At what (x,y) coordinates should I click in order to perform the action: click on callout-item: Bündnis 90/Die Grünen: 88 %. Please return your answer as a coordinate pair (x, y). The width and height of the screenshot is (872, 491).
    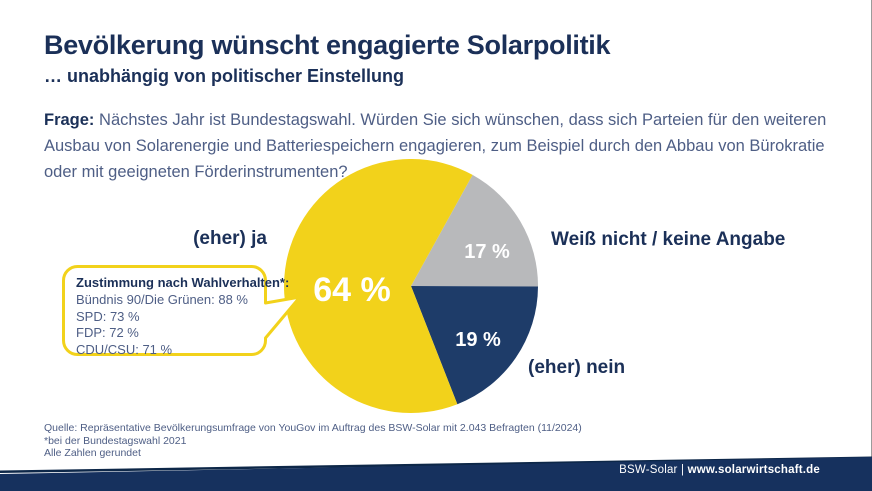
    Looking at the image, I should click on (162, 299).